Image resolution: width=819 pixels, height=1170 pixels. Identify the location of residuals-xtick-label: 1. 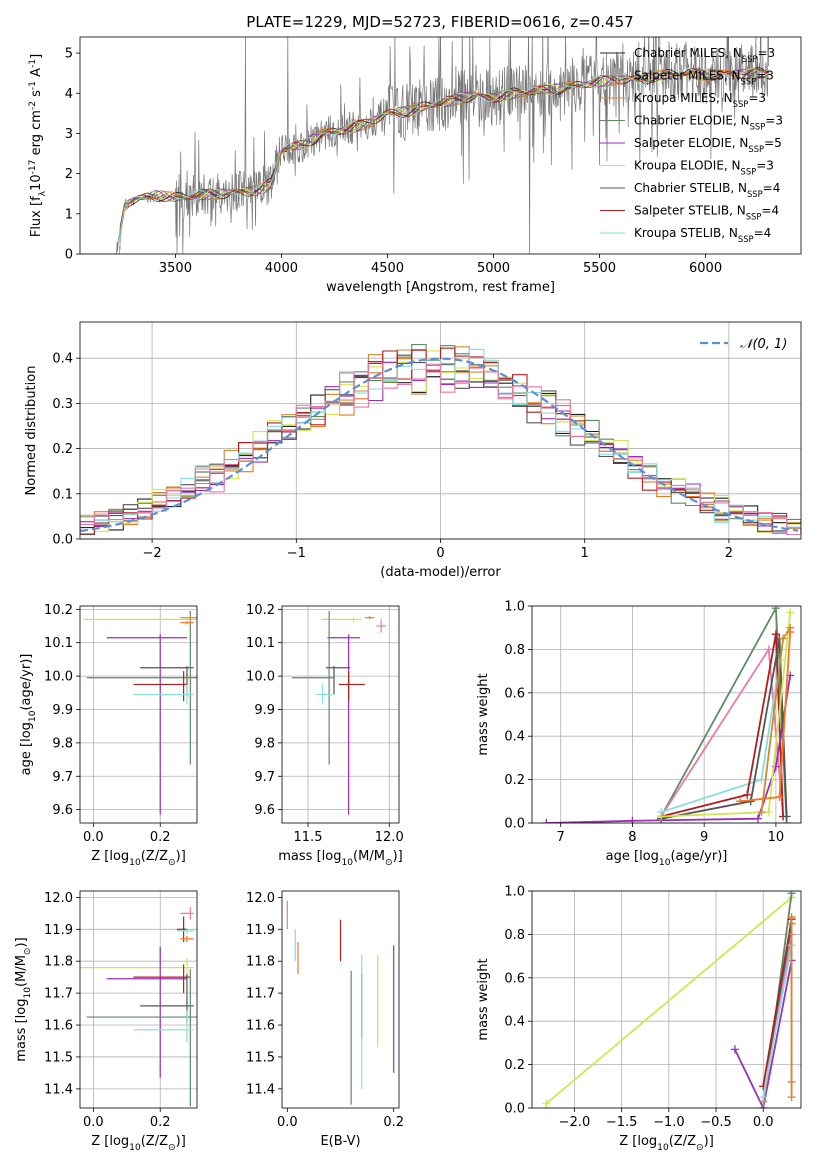
(585, 553).